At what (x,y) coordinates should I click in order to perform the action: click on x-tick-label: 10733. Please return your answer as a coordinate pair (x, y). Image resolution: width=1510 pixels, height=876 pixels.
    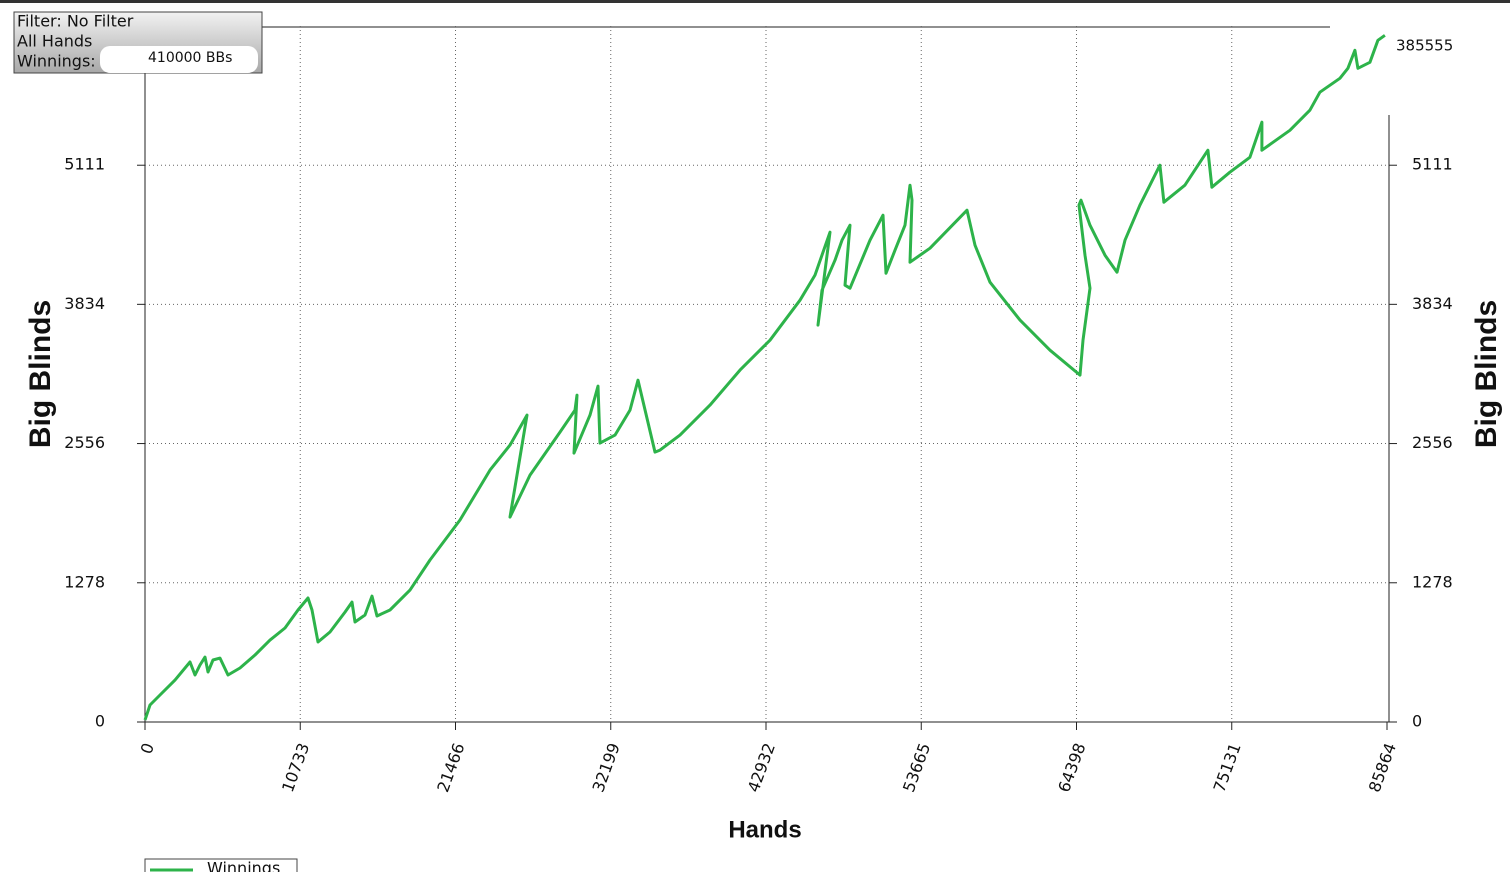
    Looking at the image, I should click on (295, 767).